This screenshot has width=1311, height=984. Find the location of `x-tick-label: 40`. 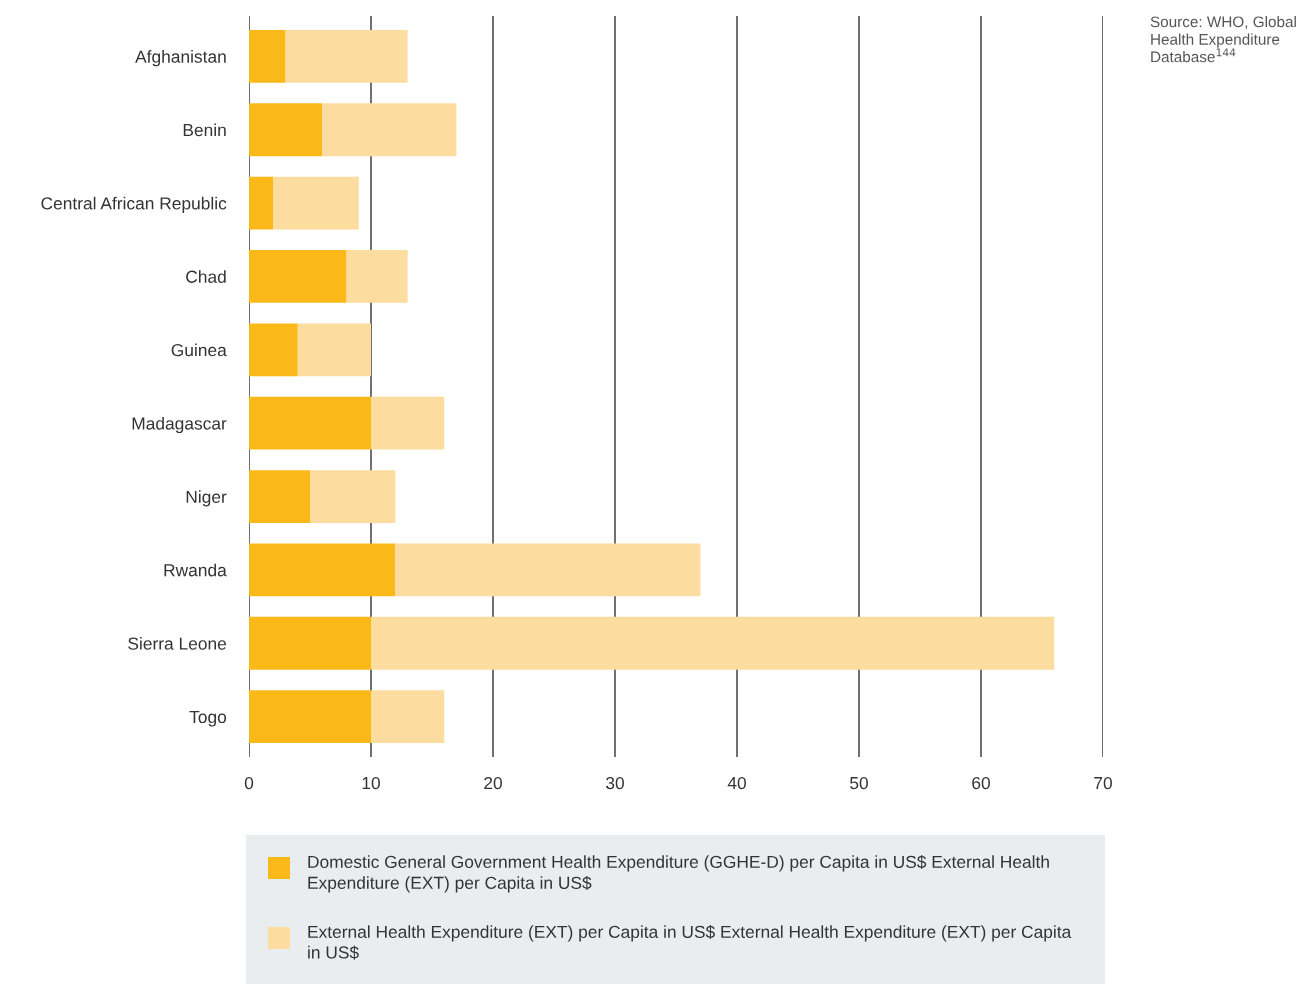

x-tick-label: 40 is located at coordinates (736, 783).